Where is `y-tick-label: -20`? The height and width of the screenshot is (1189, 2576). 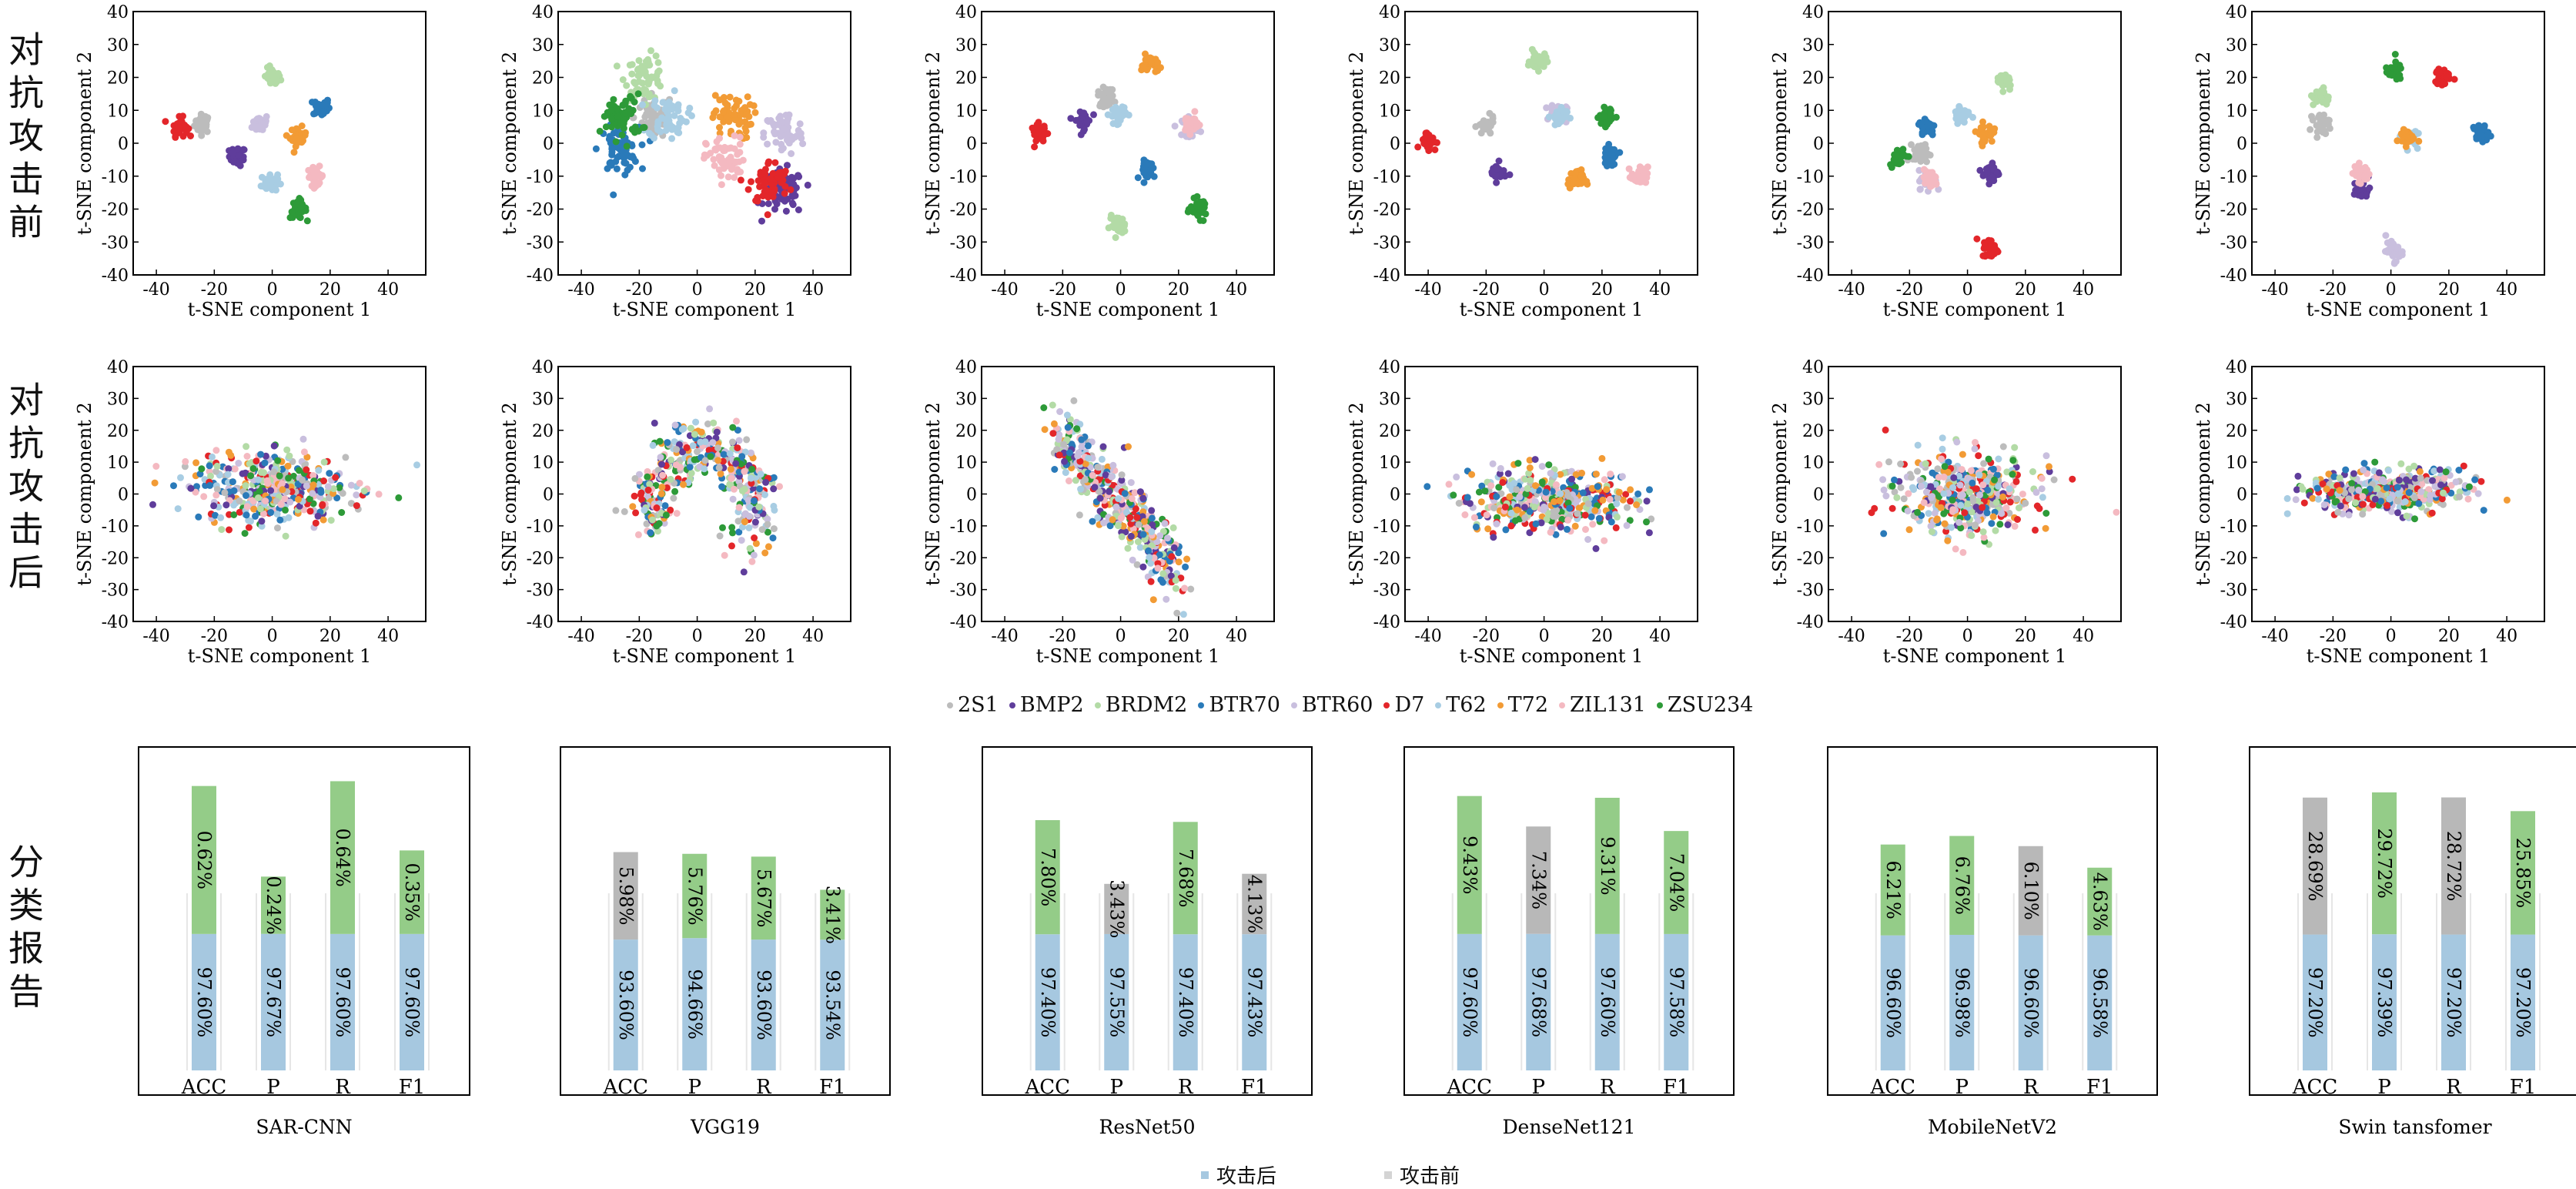 y-tick-label: -20 is located at coordinates (1386, 210).